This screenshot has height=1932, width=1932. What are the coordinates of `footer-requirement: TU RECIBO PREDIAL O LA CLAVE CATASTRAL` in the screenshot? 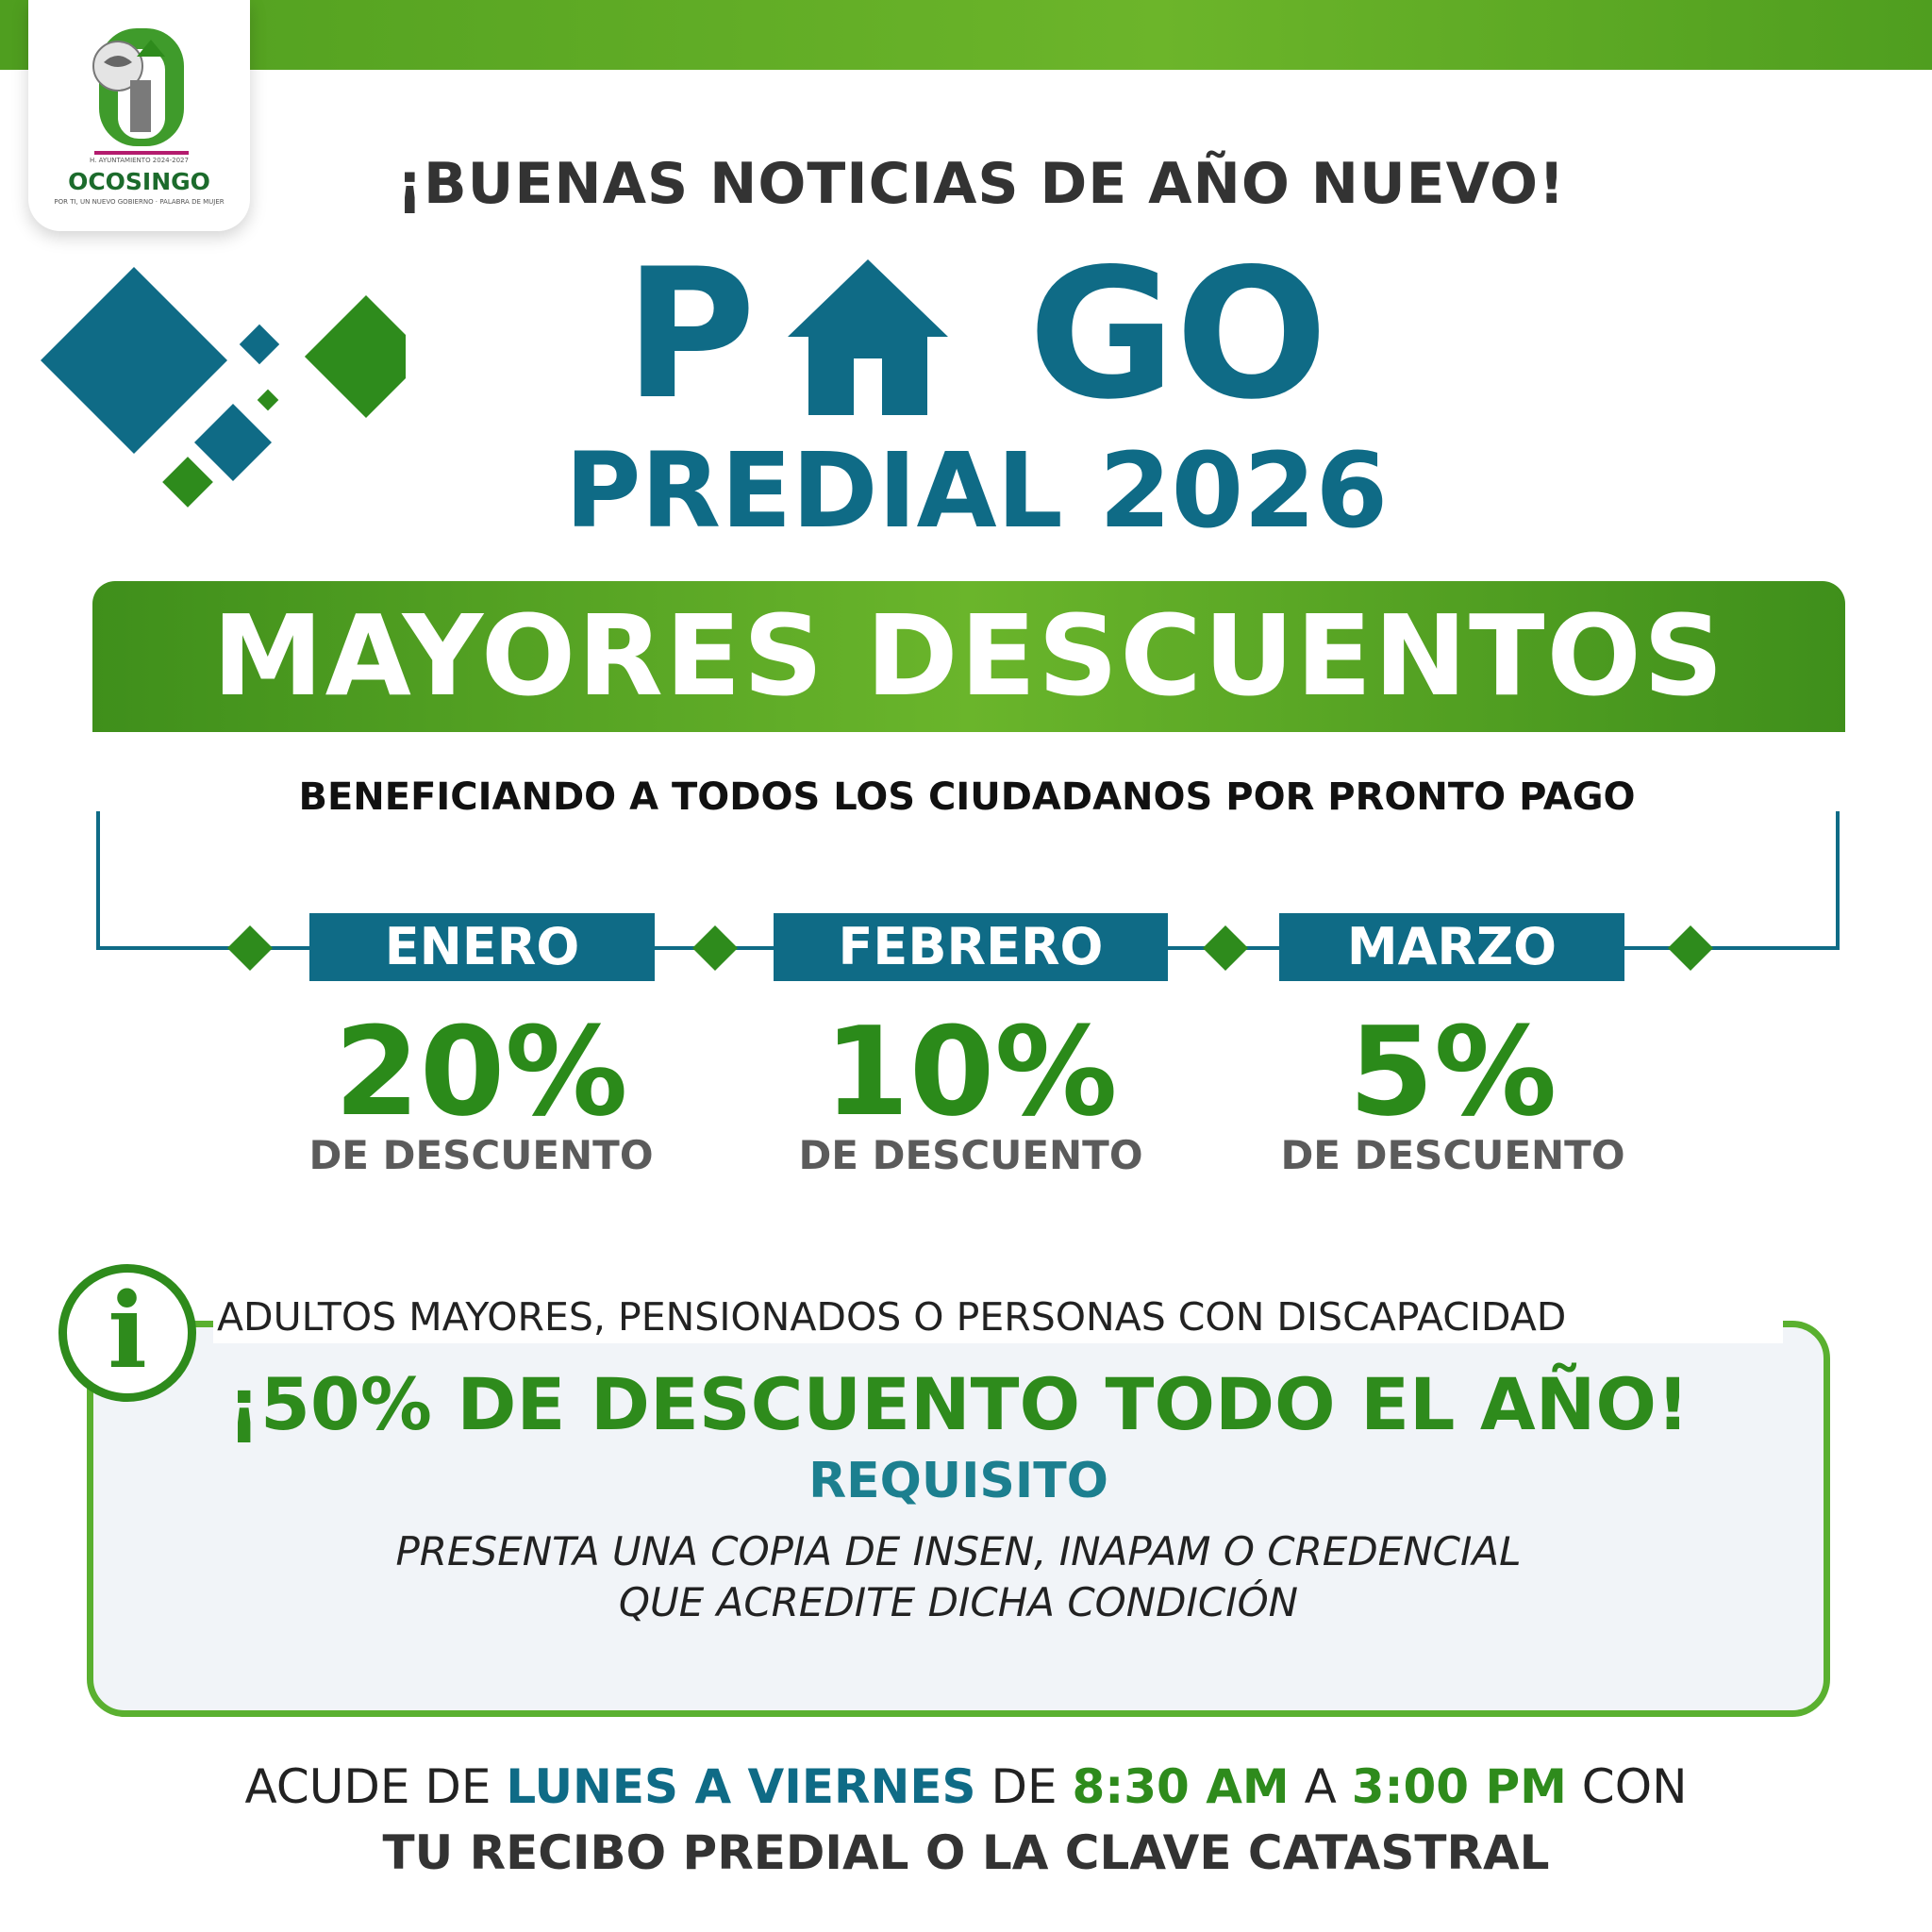 It's located at (966, 1853).